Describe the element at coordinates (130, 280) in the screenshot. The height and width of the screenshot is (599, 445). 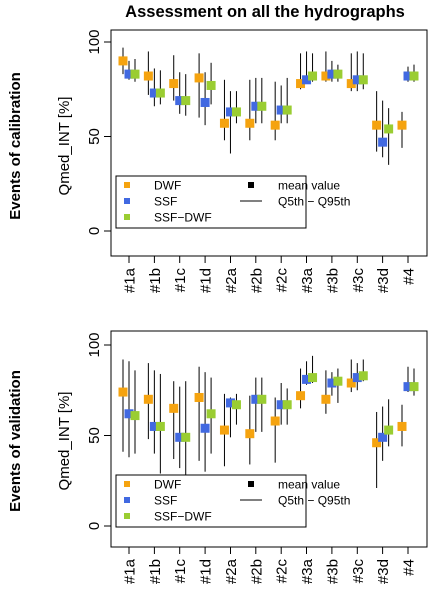
I see `calibration-x-tick-label-1a: #1a` at that location.